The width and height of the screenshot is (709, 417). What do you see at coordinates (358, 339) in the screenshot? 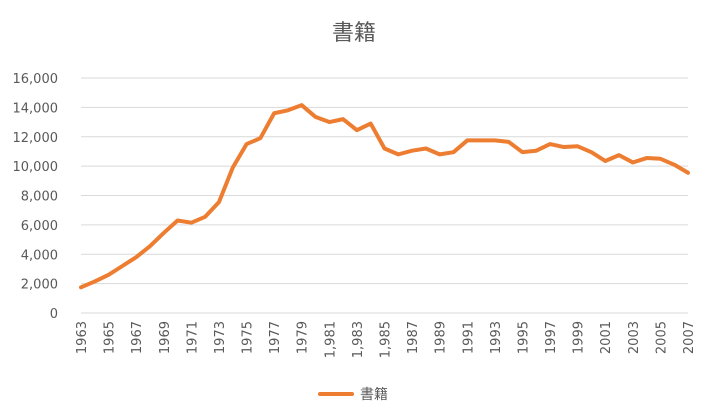
I see `x-tick-label: 1,983` at bounding box center [358, 339].